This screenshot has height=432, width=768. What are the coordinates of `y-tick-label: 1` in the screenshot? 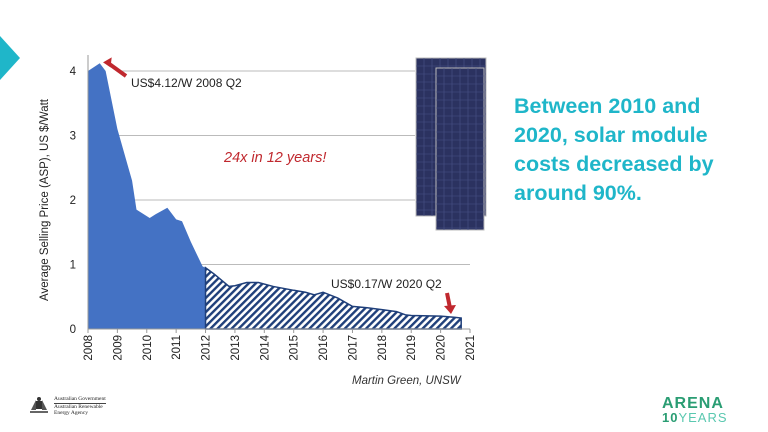 It's located at (73, 266).